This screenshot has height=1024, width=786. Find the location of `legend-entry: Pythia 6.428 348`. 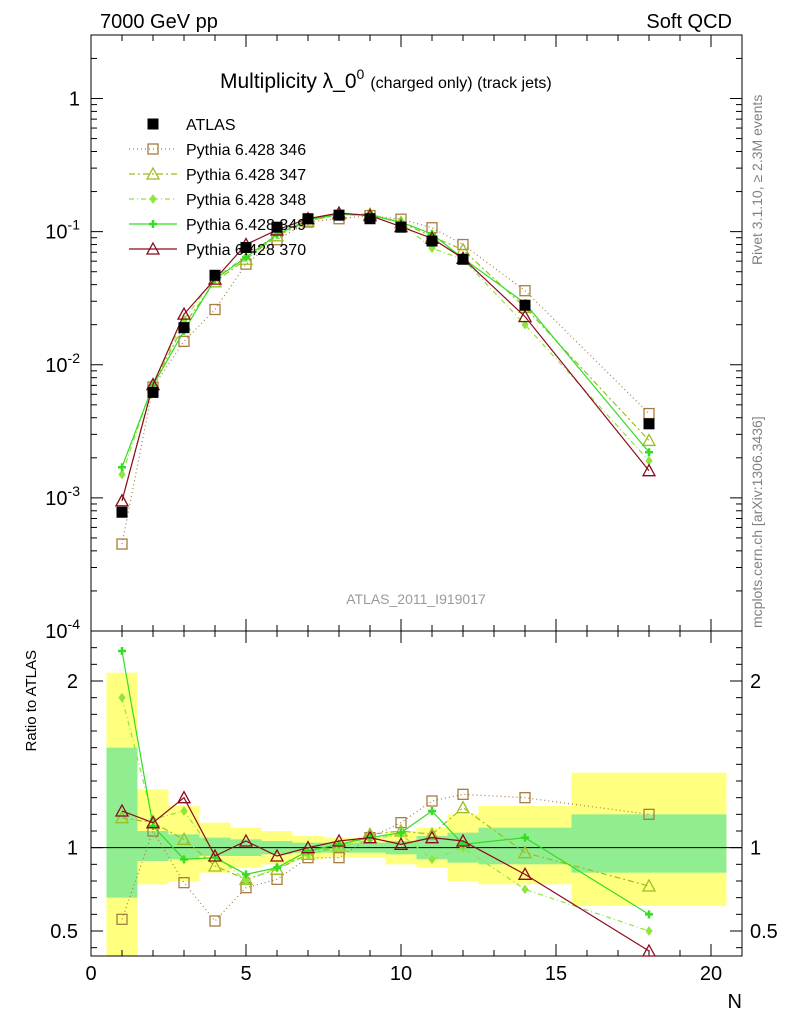

legend-entry: Pythia 6.428 348 is located at coordinates (217, 200).